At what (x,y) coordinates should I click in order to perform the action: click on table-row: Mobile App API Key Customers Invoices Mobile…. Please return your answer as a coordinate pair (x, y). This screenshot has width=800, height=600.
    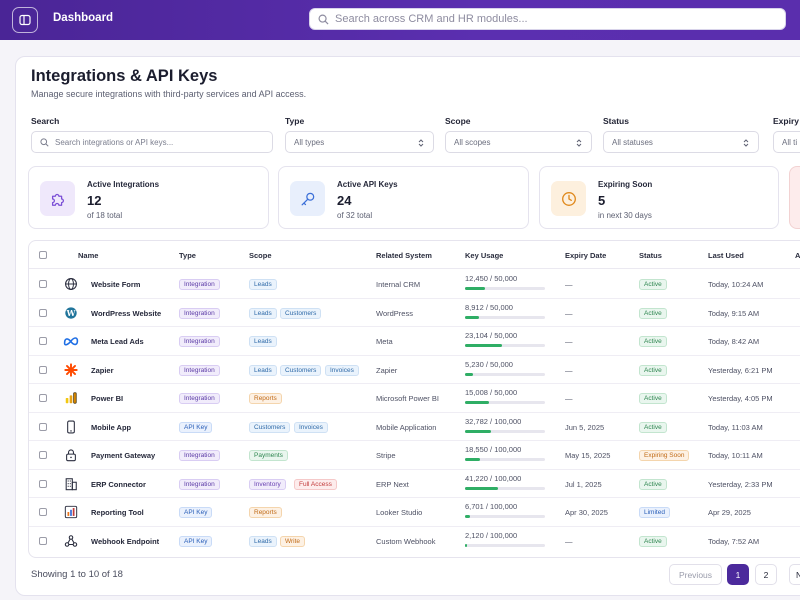
    Looking at the image, I should click on (414, 427).